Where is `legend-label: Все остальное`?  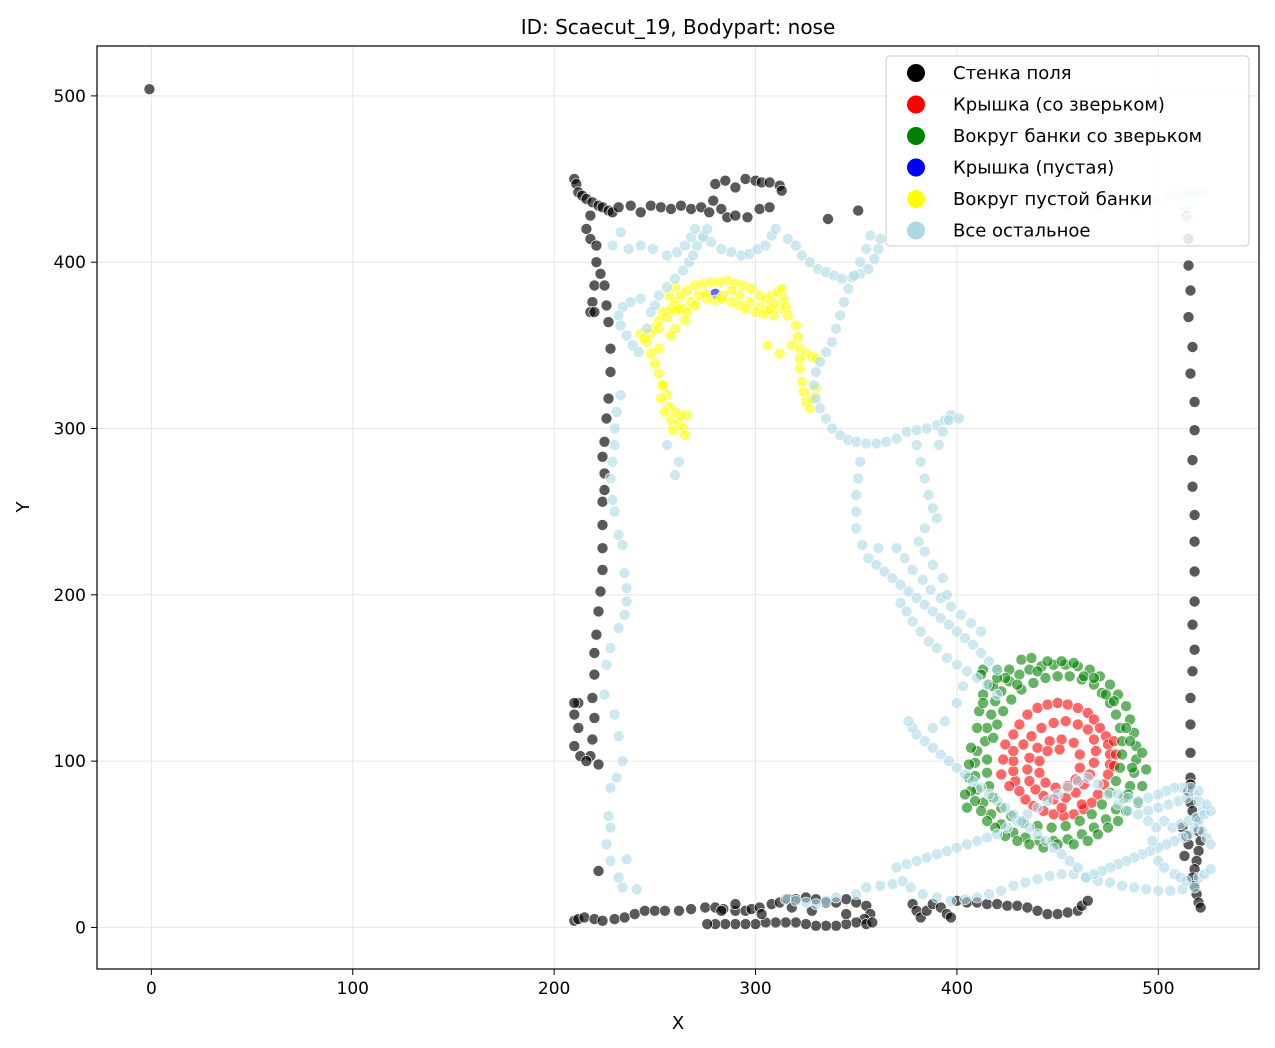
legend-label: Все остальное is located at coordinates (1021, 231).